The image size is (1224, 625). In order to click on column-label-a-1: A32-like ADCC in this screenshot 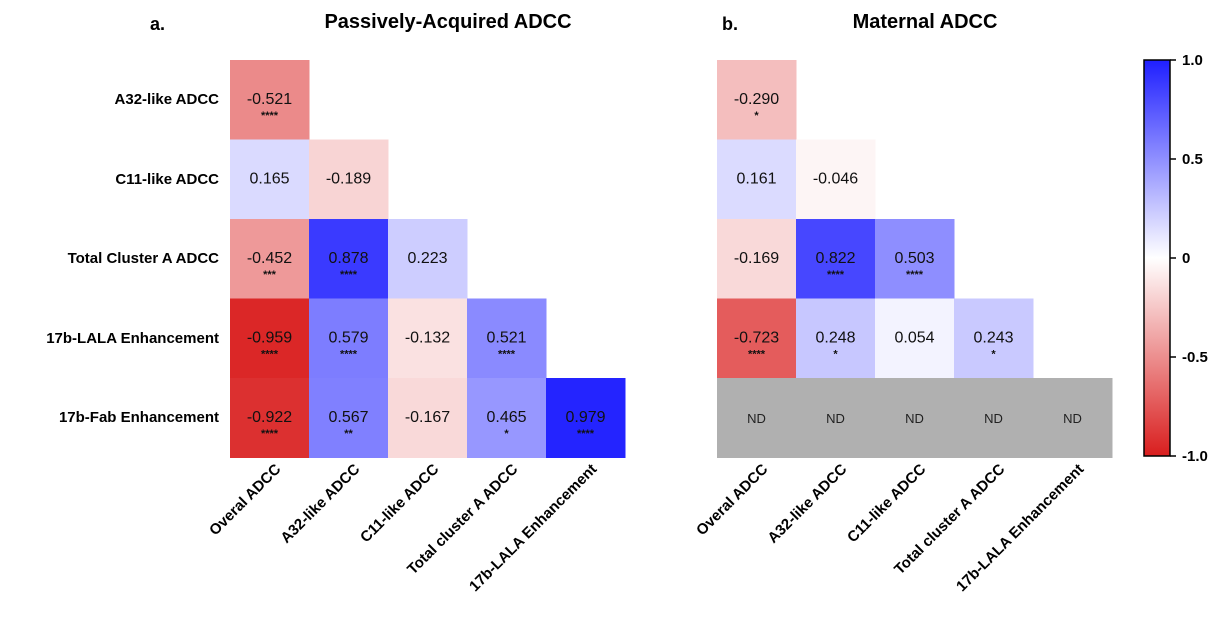, I will do `click(320, 504)`.